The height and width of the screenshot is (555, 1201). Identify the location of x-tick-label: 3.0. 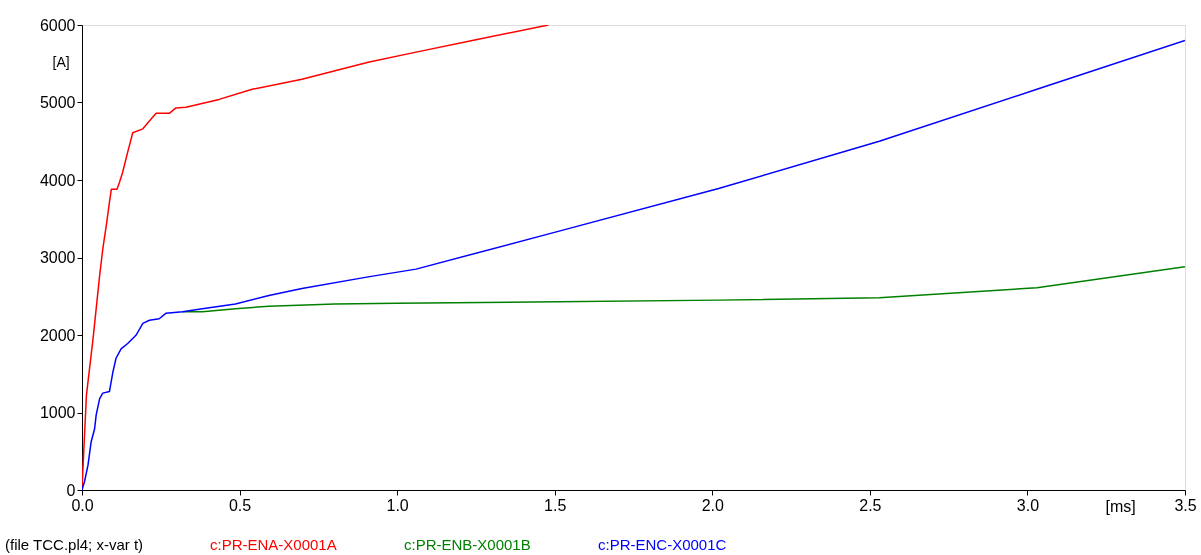
(1028, 505).